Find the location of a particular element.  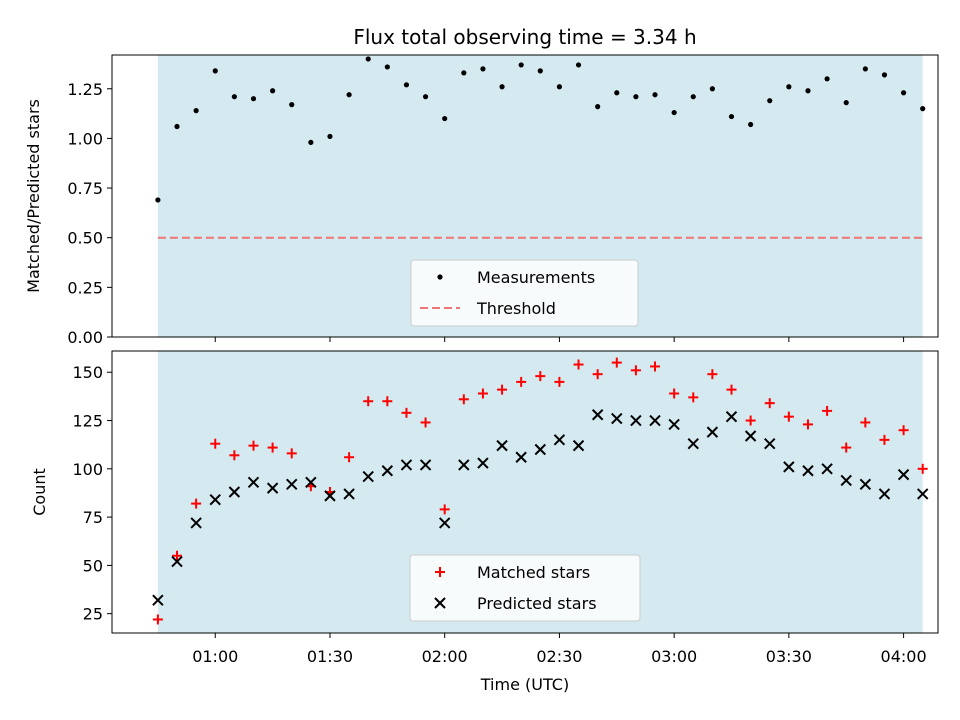

legend-marker-predicted is located at coordinates (440, 603).